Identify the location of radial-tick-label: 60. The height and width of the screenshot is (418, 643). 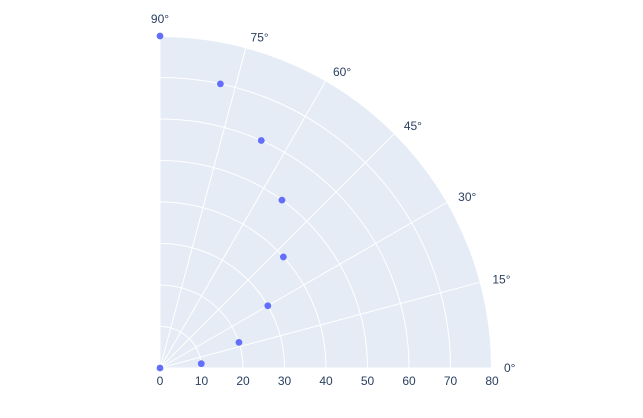
(409, 381).